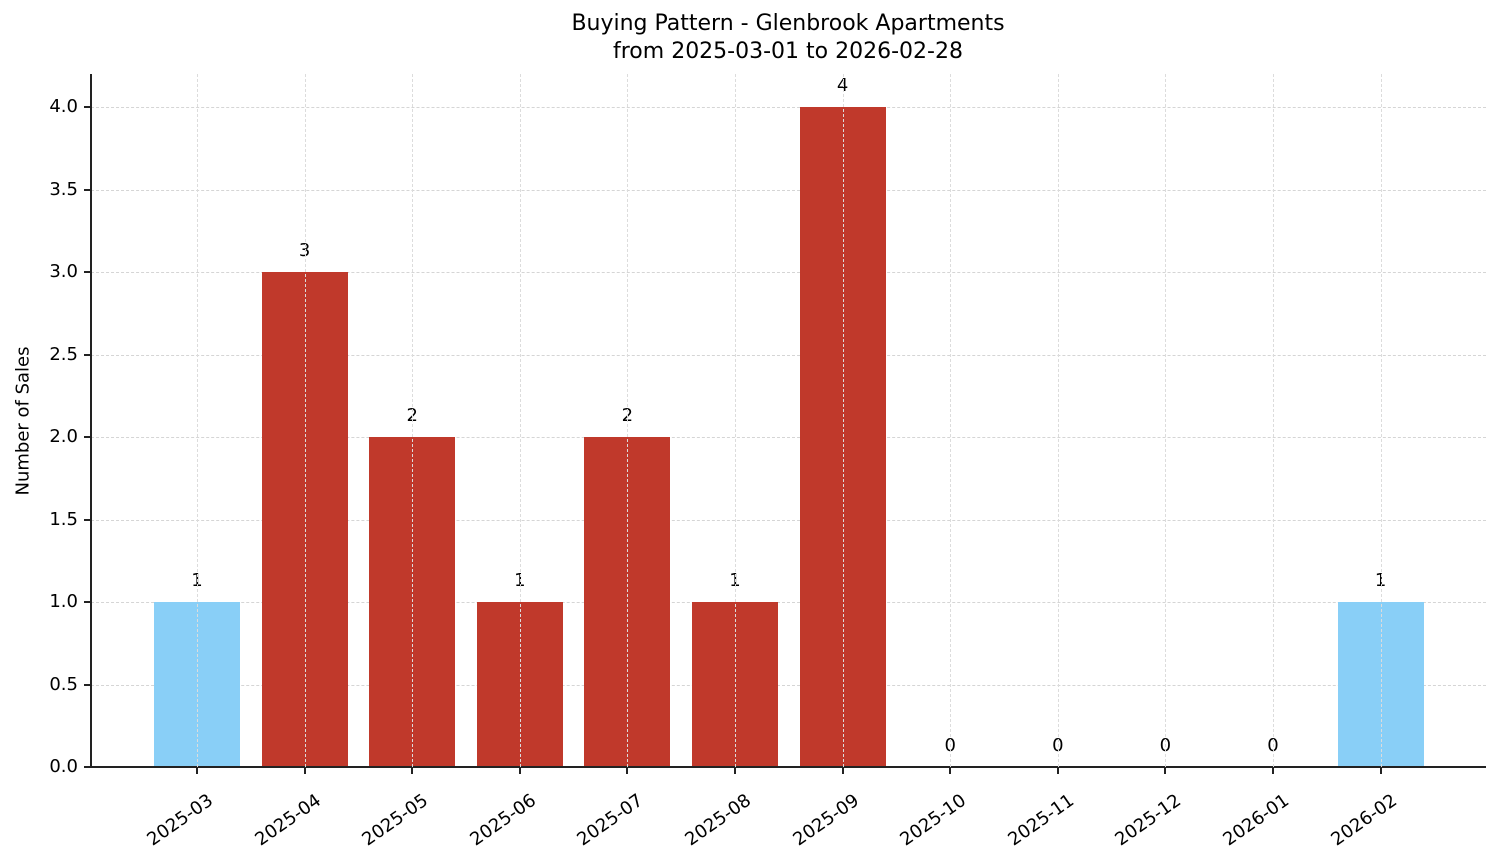 The width and height of the screenshot is (1501, 863). What do you see at coordinates (718, 820) in the screenshot?
I see `x-tick-label: 2025-08` at bounding box center [718, 820].